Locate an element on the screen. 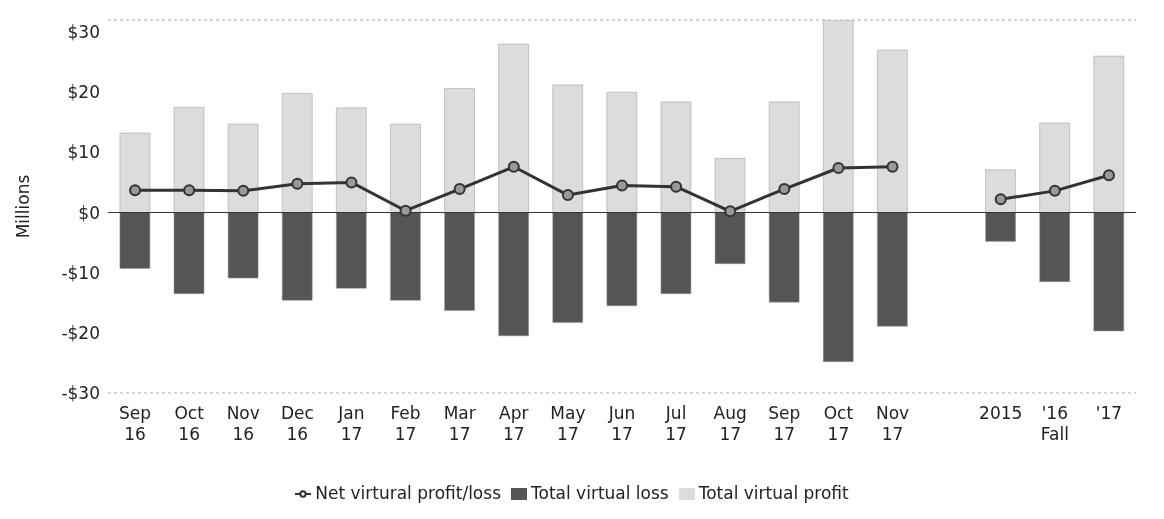  x-tick-label: Mar 17 is located at coordinates (459, 423).